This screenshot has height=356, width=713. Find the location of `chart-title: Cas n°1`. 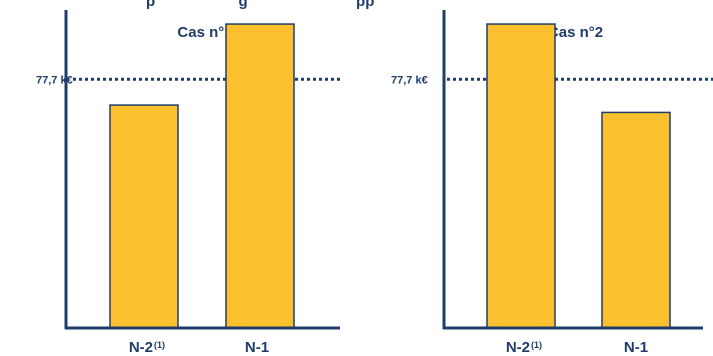

chart-title: Cas n°1 is located at coordinates (204, 32).